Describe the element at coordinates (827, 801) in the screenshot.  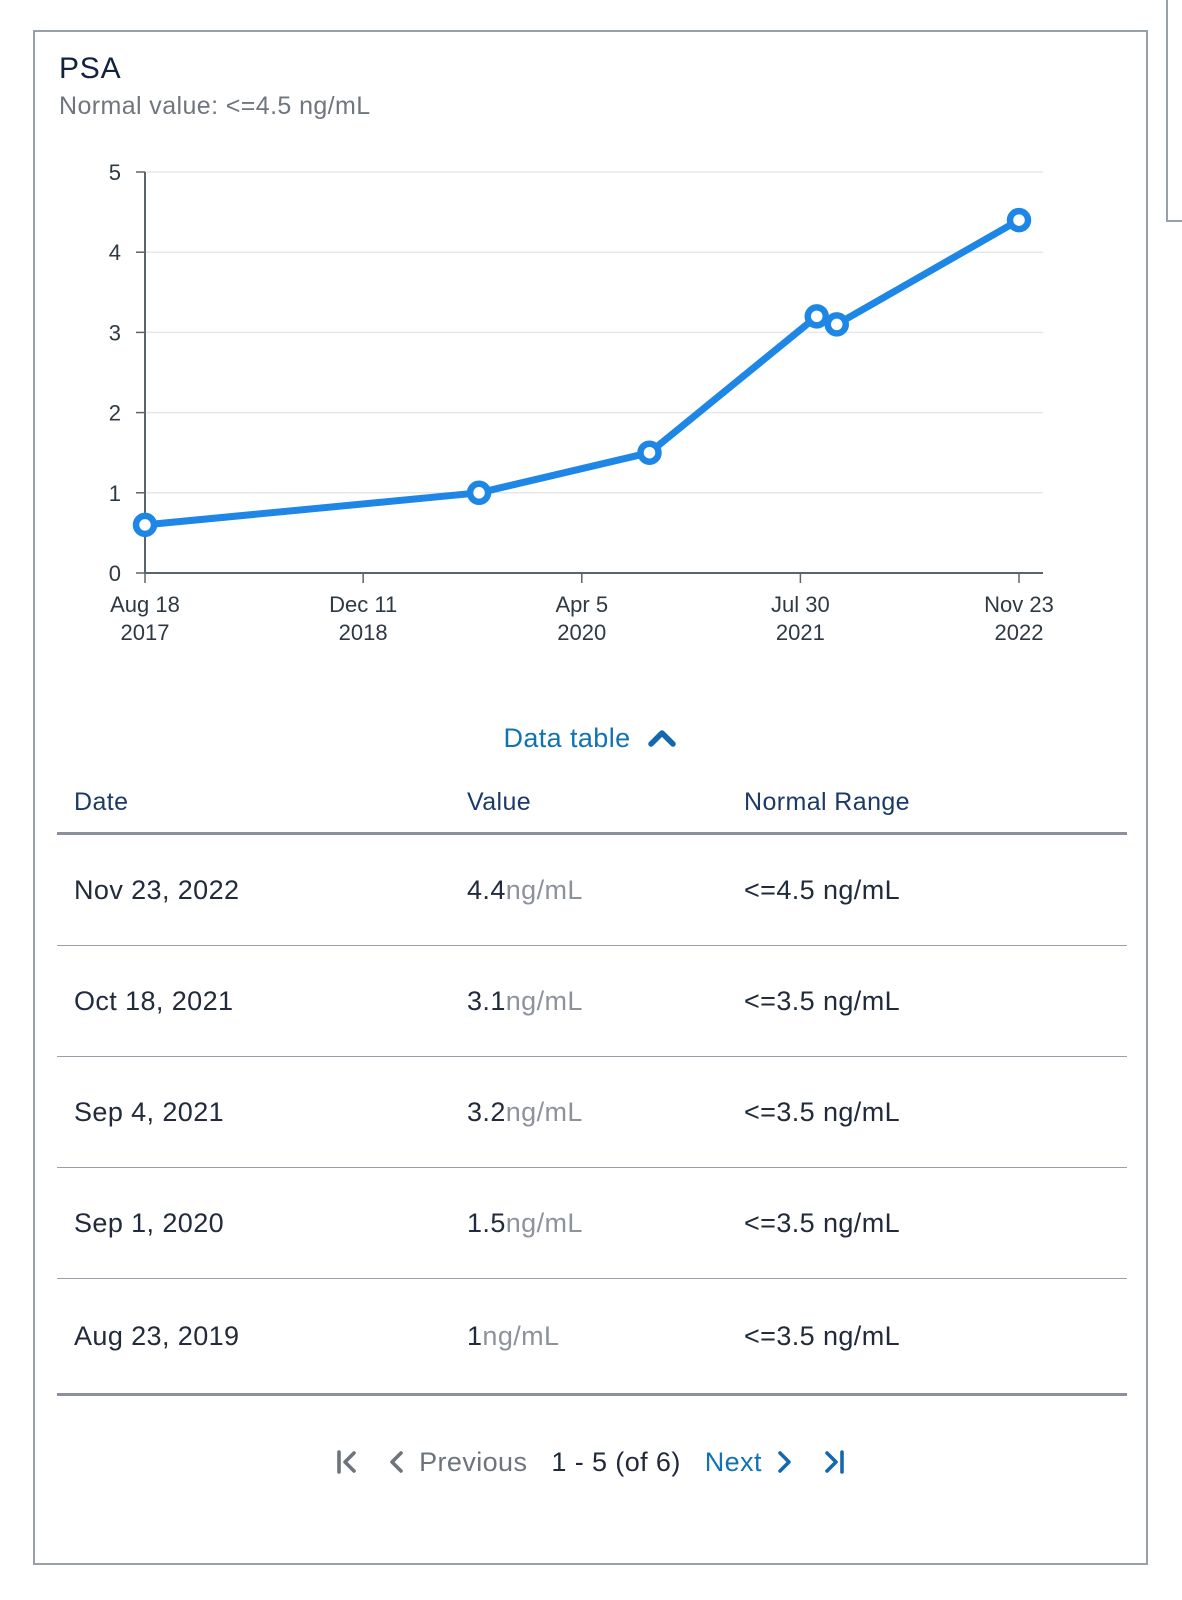
I see `column-header-normal-range: Normal Range` at that location.